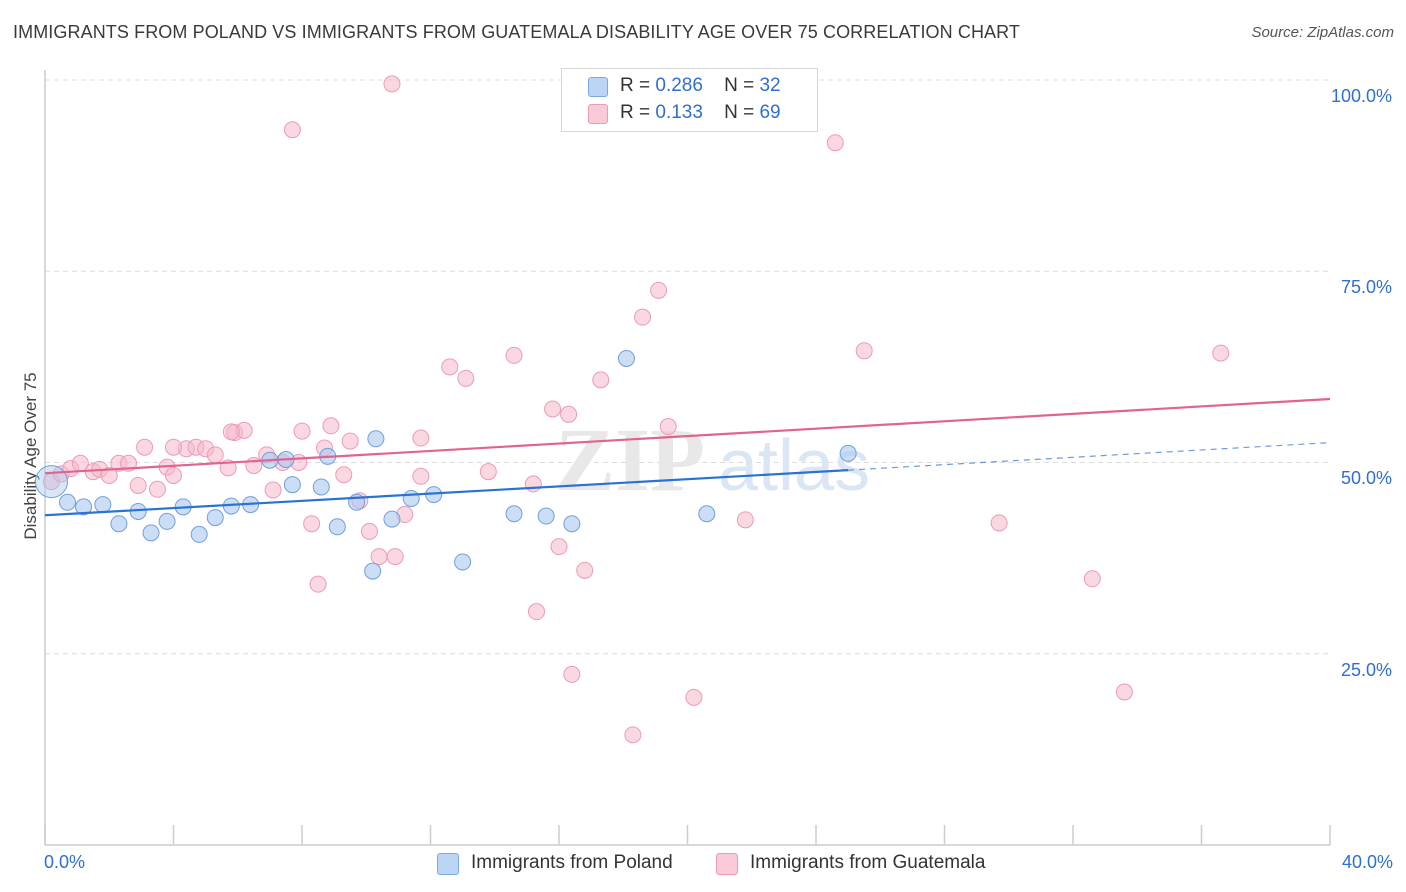 The height and width of the screenshot is (892, 1406). Describe the element at coordinates (770, 112) in the screenshot. I see `guatemala-n-value: 69` at that location.